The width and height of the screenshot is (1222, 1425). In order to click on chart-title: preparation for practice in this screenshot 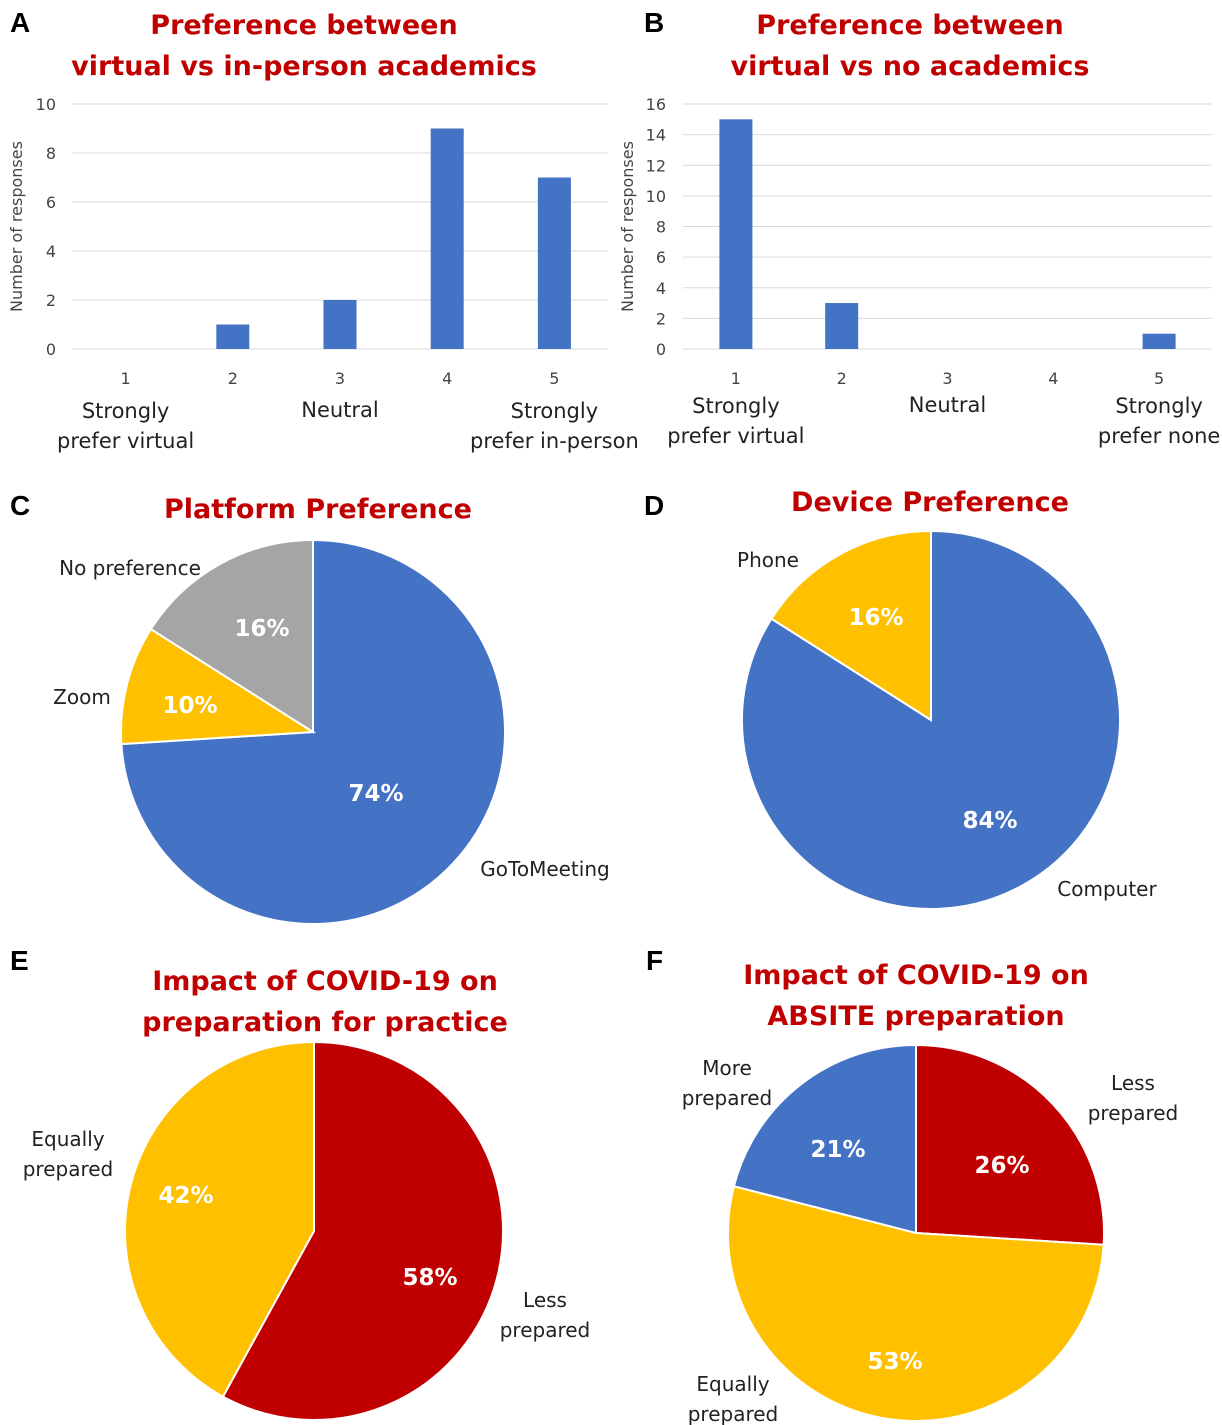, I will do `click(325, 1022)`.